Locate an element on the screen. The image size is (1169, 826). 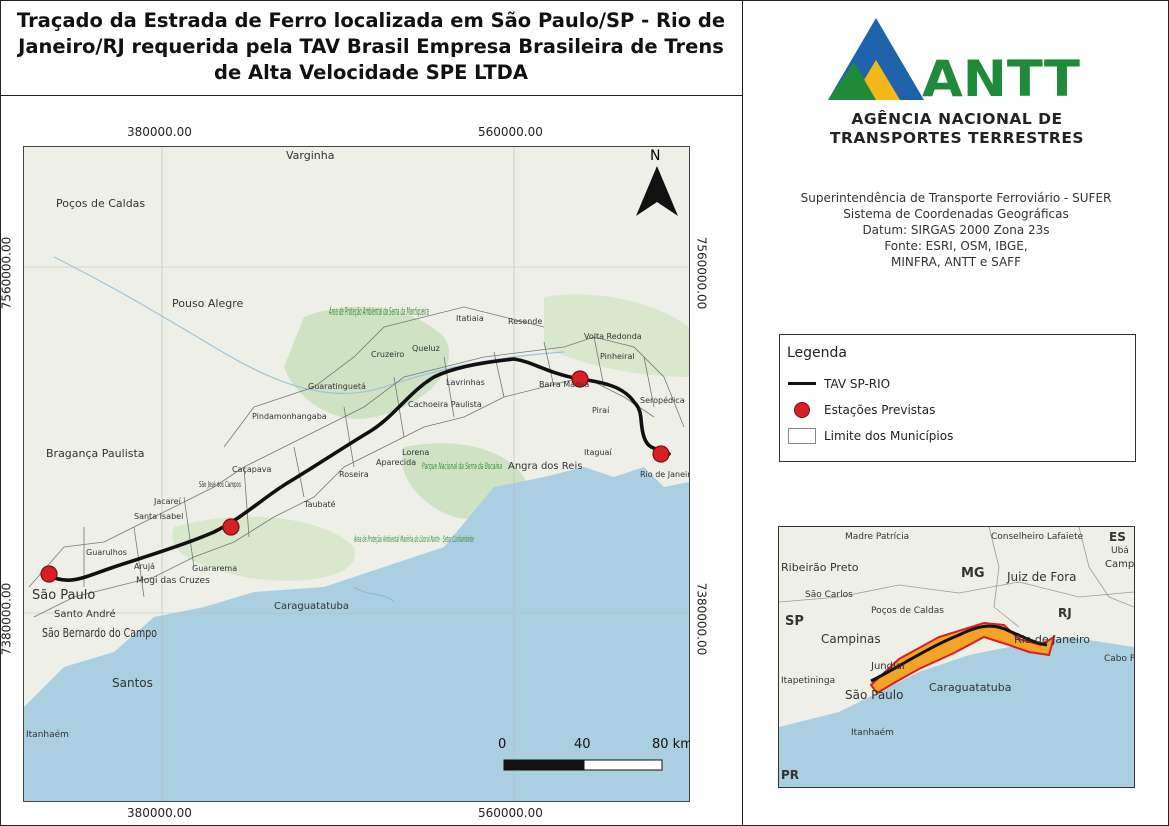
label-queluz: Queluz is located at coordinates (426, 348).